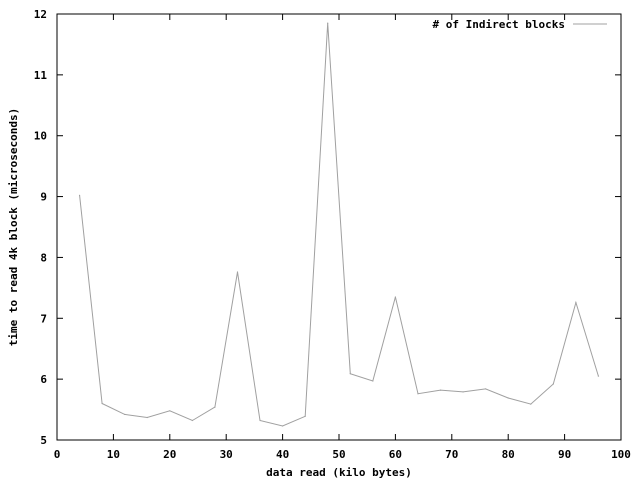 The image size is (640, 484). I want to click on x-tick-label: 80, so click(508, 454).